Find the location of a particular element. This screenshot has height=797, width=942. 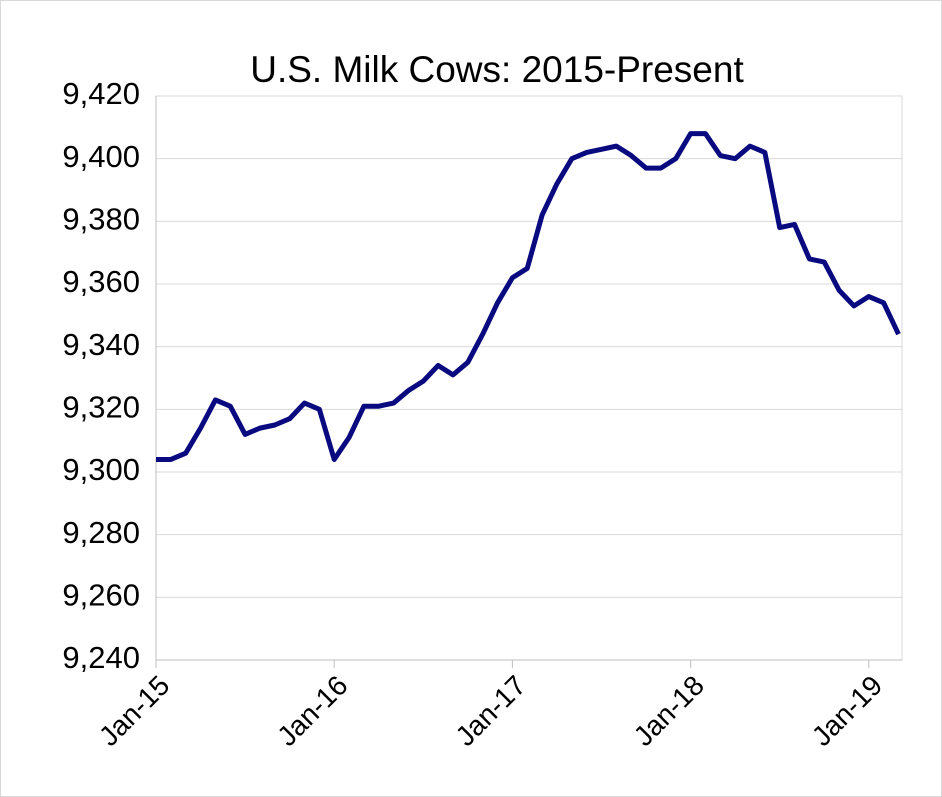

x-tick-label: Jan-19 is located at coordinates (847, 711).